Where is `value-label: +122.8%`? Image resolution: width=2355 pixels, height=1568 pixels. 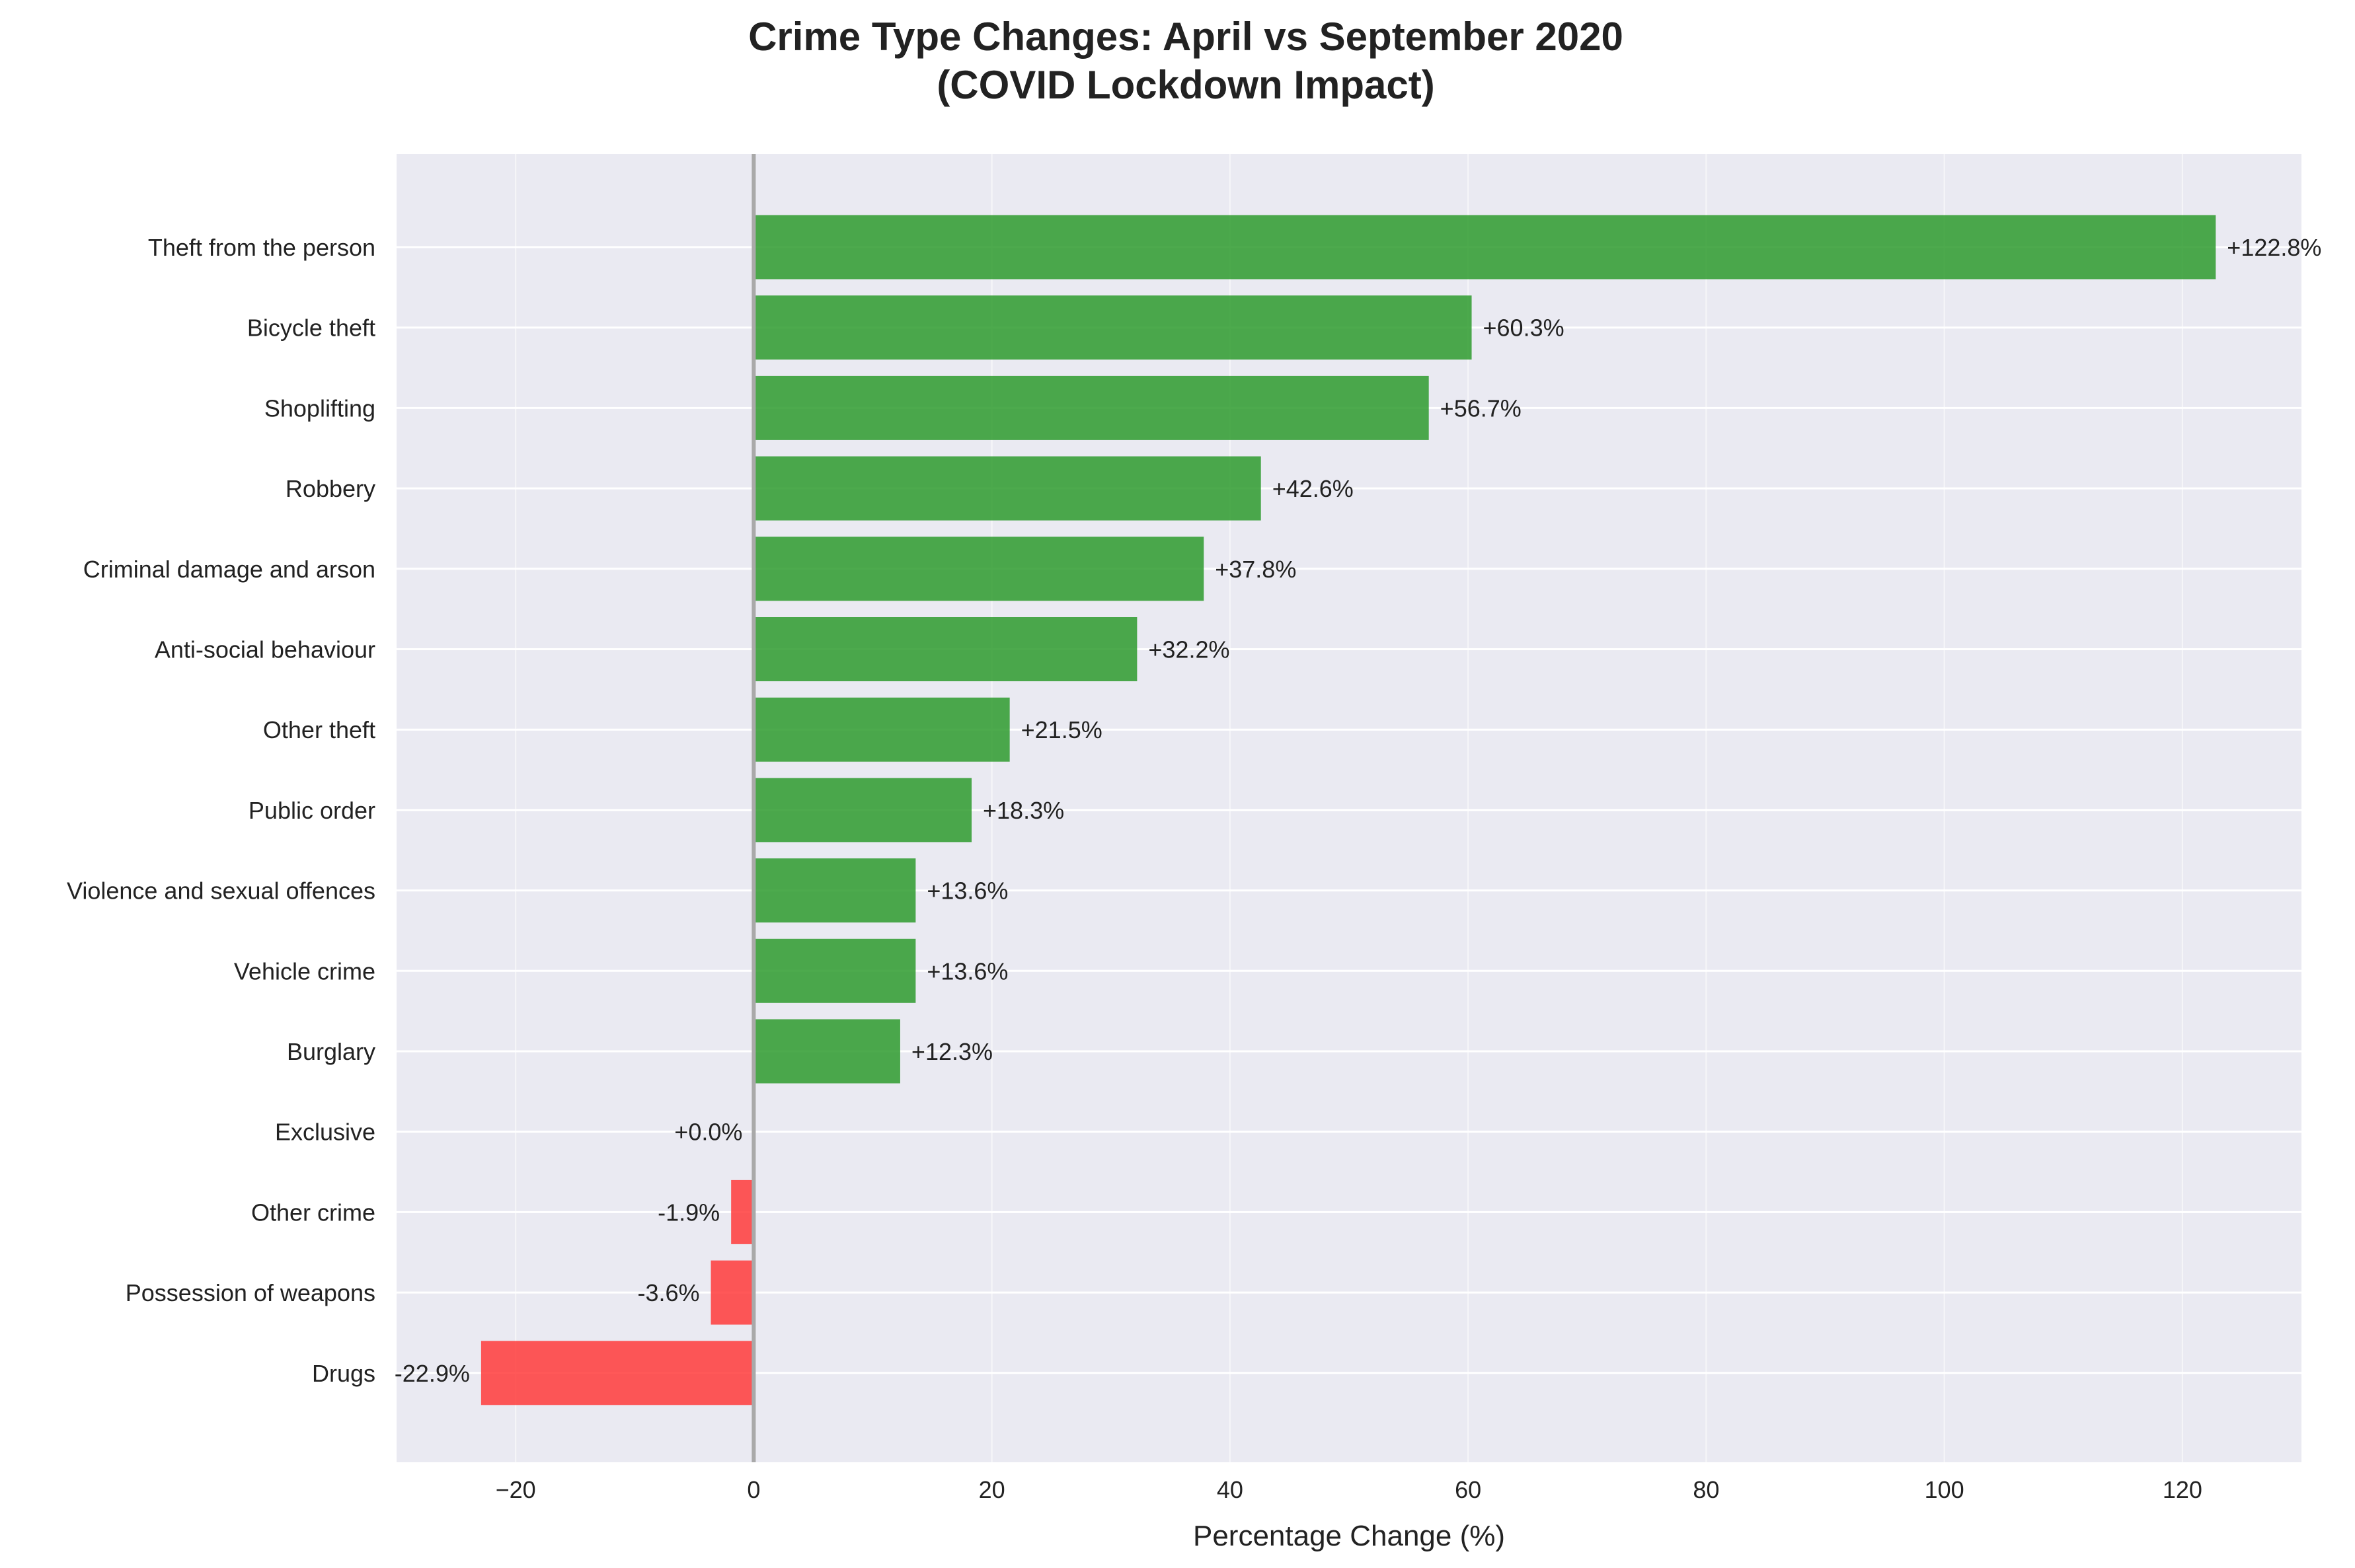 value-label: +122.8% is located at coordinates (2274, 247).